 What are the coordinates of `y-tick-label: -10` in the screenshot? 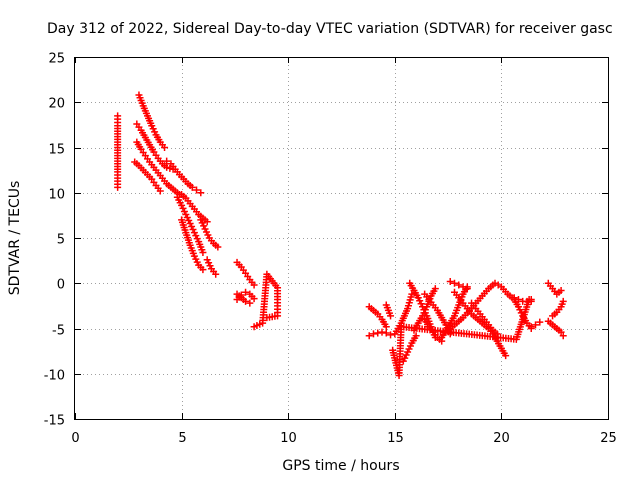 It's located at (54, 376).